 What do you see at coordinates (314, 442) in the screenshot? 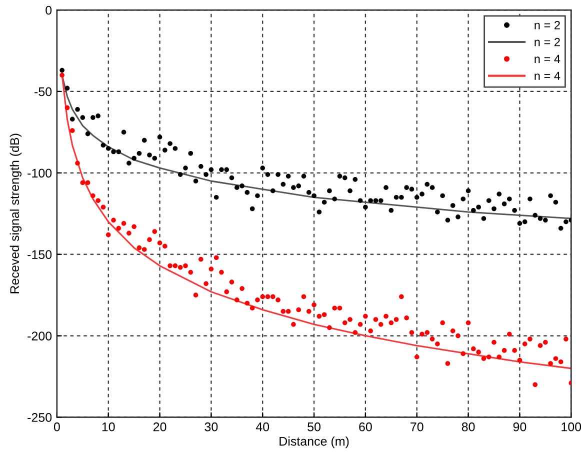
I see `x-axis-title: Distance (m)` at bounding box center [314, 442].